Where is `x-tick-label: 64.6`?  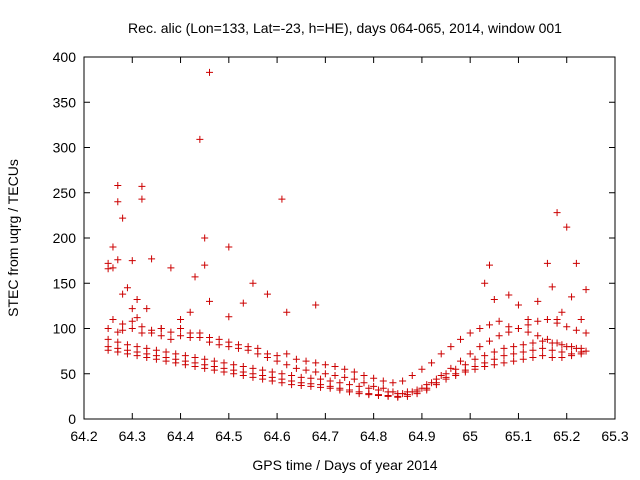
x-tick-label: 64.6 is located at coordinates (276, 436).